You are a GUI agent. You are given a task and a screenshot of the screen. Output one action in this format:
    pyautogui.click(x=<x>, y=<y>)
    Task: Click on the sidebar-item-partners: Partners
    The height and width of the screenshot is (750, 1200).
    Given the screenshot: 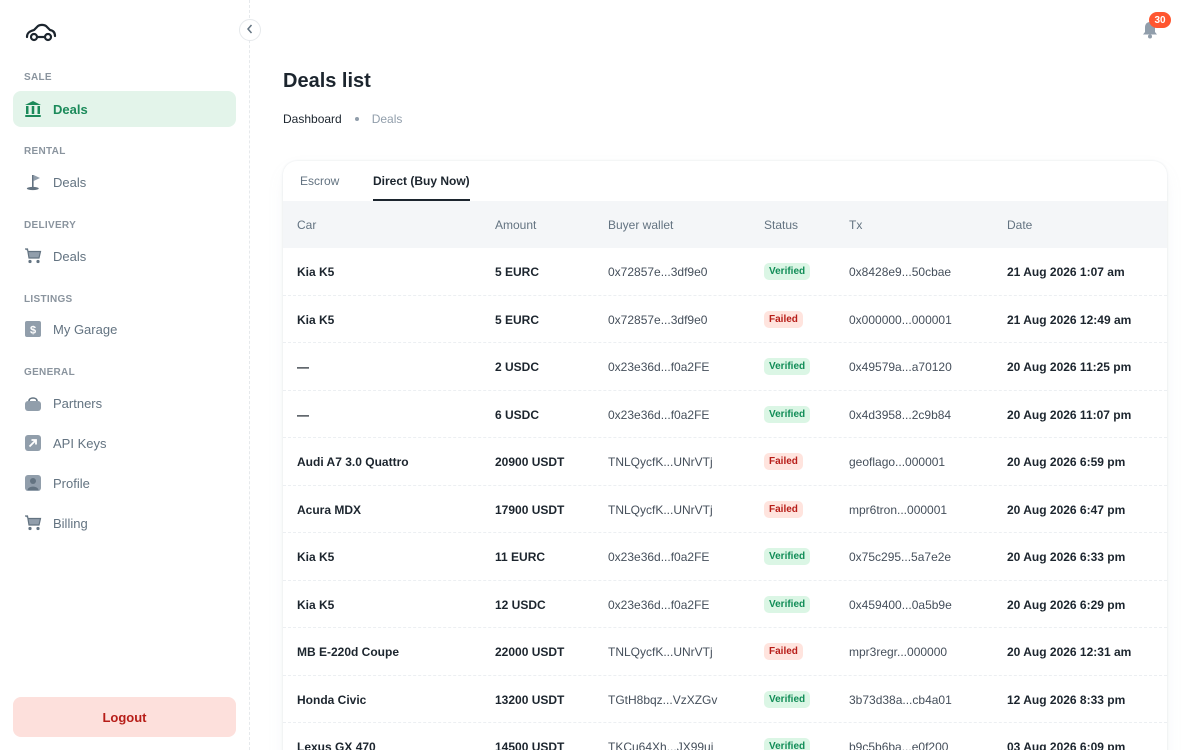 What is the action you would take?
    pyautogui.click(x=124, y=403)
    